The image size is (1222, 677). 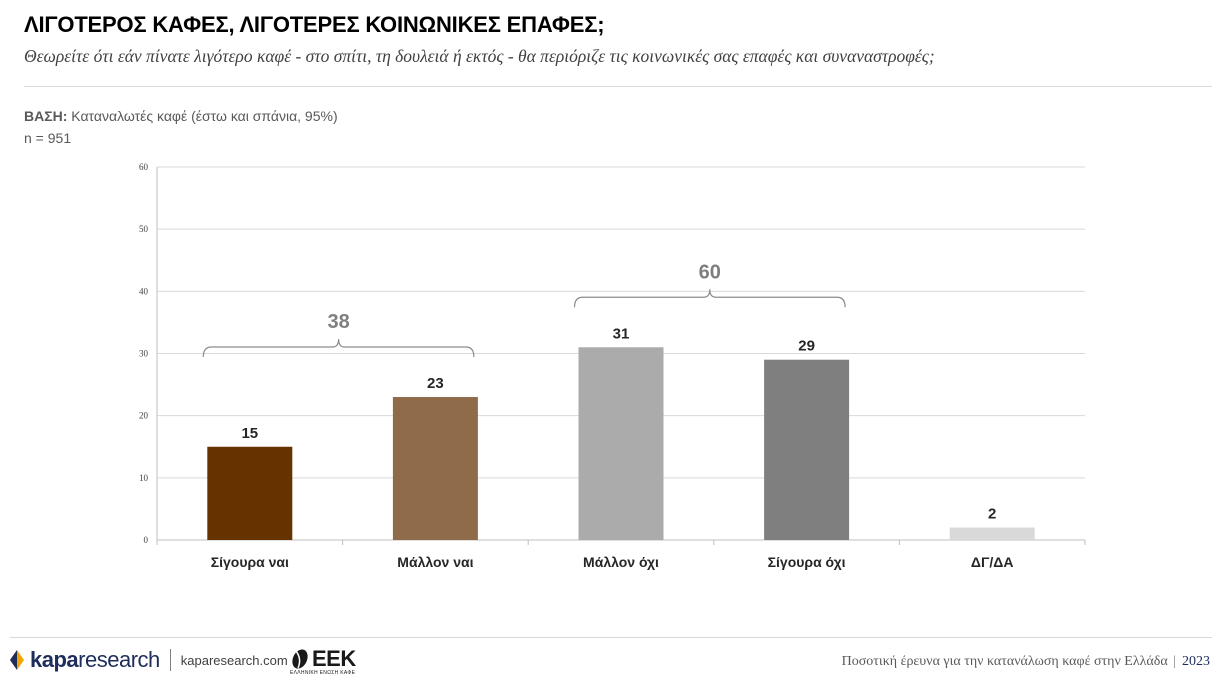 What do you see at coordinates (144, 167) in the screenshot?
I see `y-tick-label: 60` at bounding box center [144, 167].